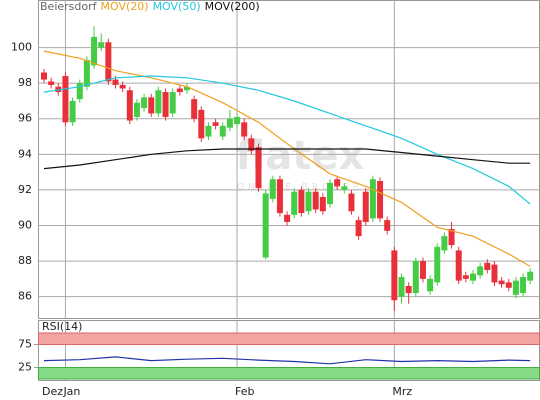 The image size is (540, 400). What do you see at coordinates (289, 373) in the screenshot?
I see `oversold-band` at bounding box center [289, 373].